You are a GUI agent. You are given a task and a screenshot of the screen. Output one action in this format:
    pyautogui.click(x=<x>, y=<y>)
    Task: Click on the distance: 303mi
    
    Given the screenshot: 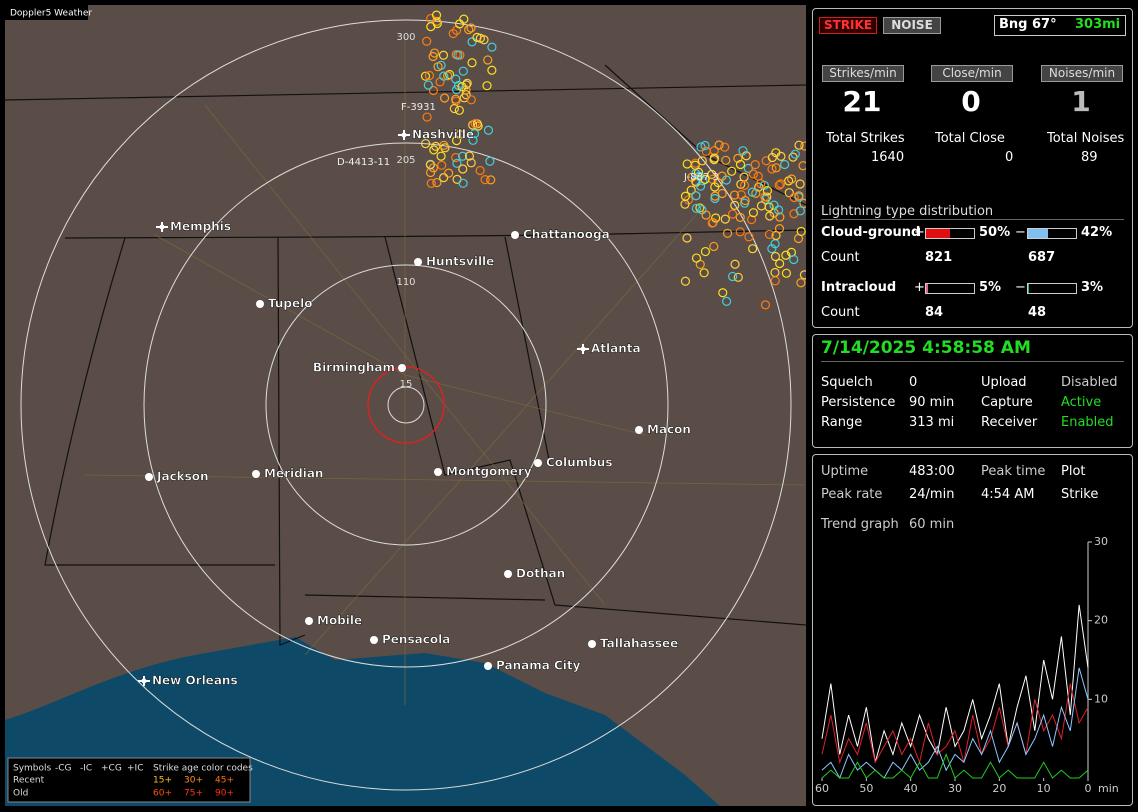 What is the action you would take?
    pyautogui.click(x=1098, y=24)
    